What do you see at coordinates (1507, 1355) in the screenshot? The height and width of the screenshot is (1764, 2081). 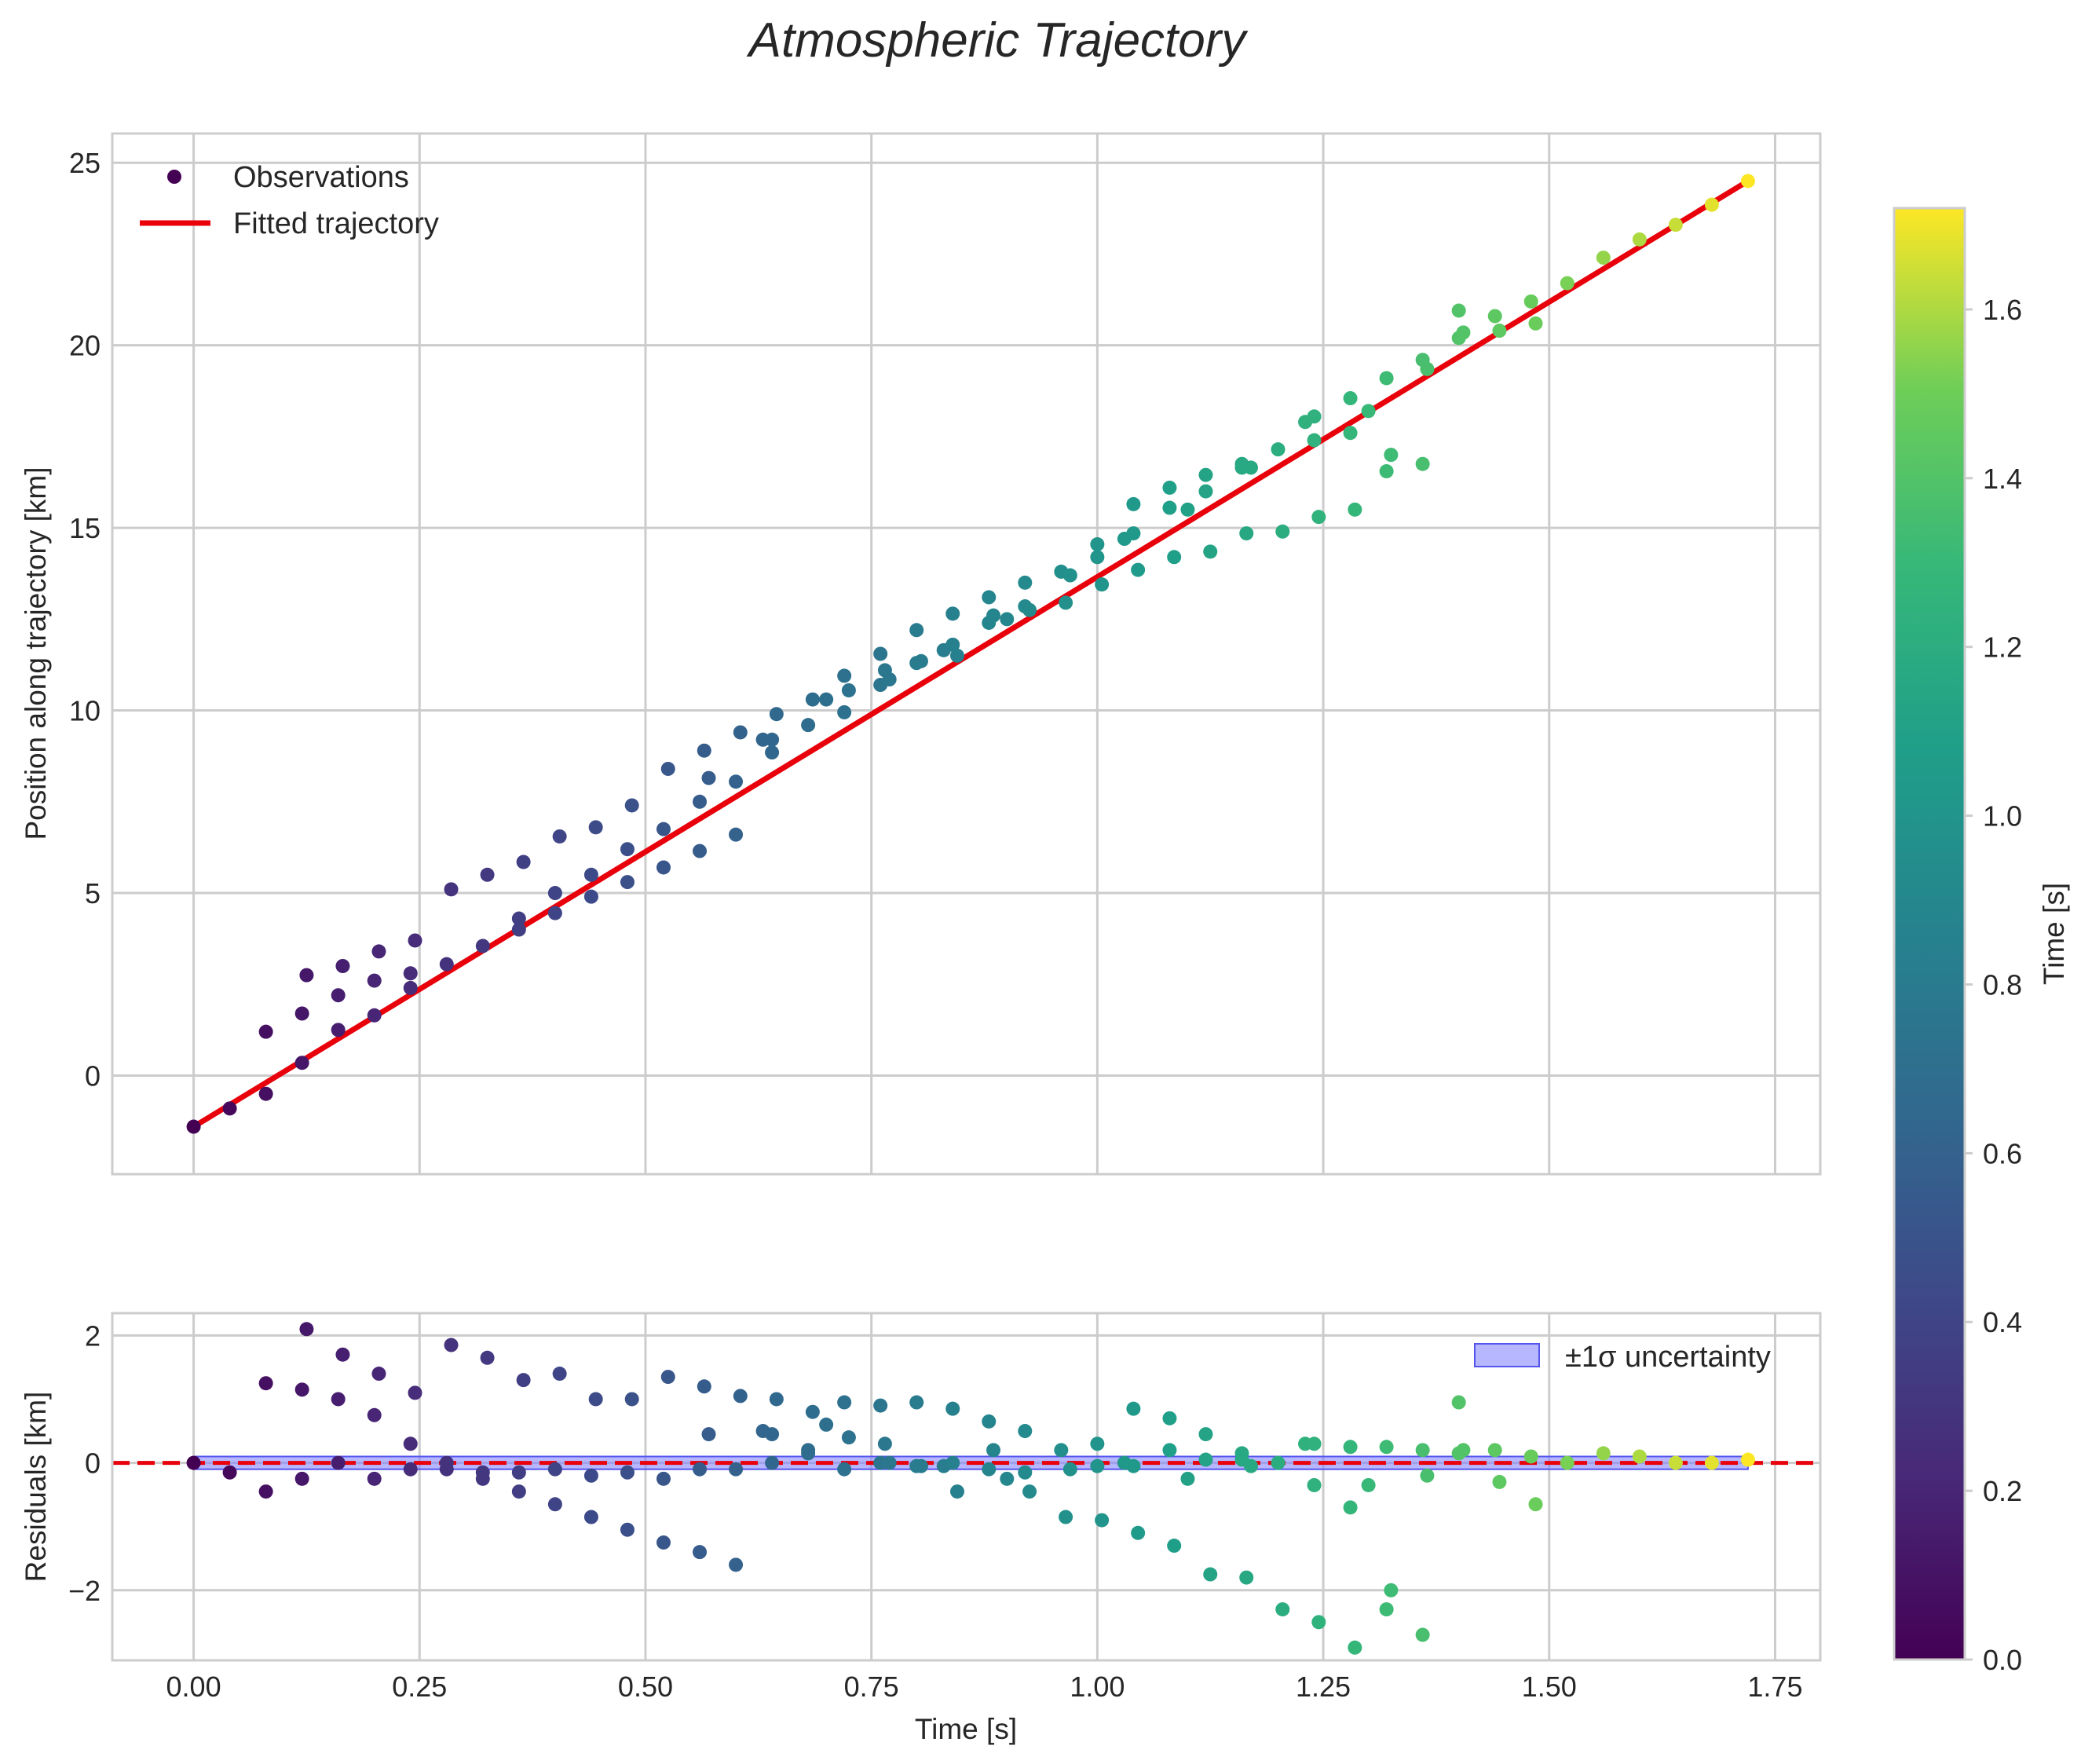 I see `legend-uncertainty-swatch` at bounding box center [1507, 1355].